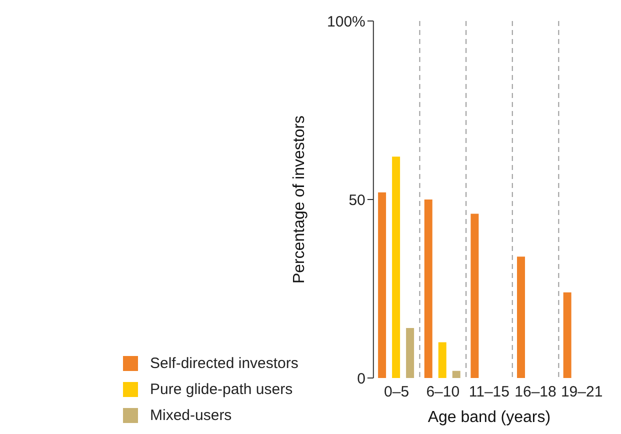 The image size is (621, 434). What do you see at coordinates (299, 199) in the screenshot?
I see `y-axis-title: Percentage of investors` at bounding box center [299, 199].